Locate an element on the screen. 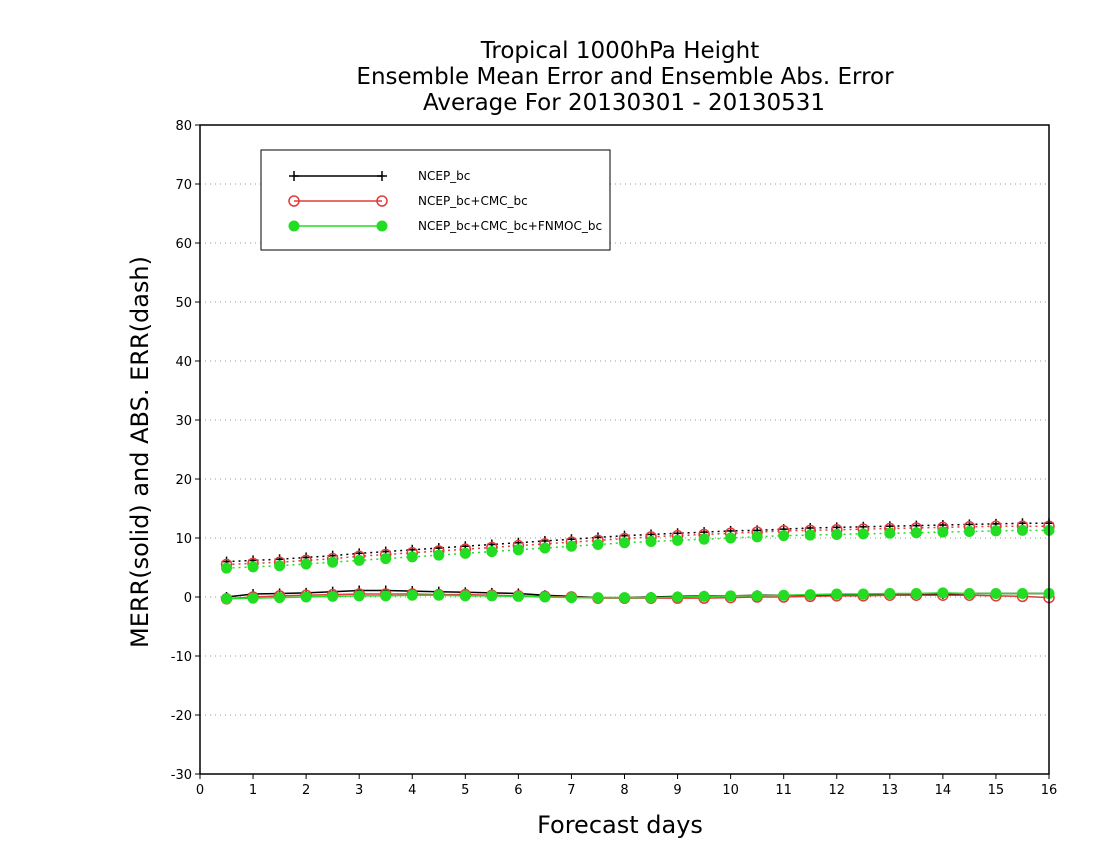 The image size is (1100, 850). y-axis-label: MERR(solid) and ABS. ERR(dash) is located at coordinates (140, 452).